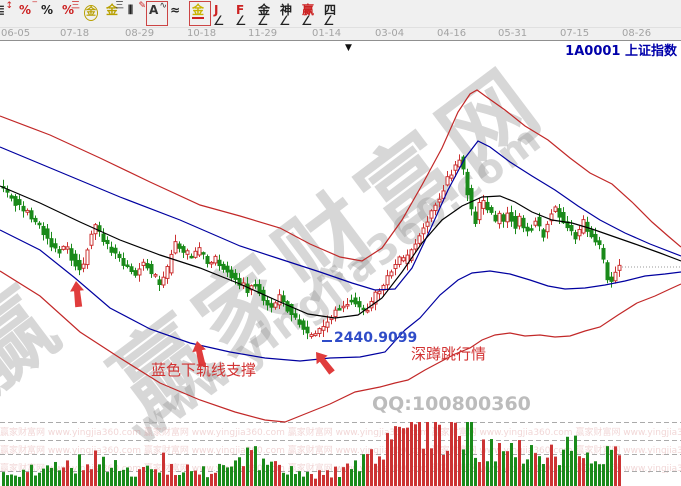  What do you see at coordinates (330, 10) in the screenshot?
I see `si-angle-icon-glyph: 四` at bounding box center [330, 10].